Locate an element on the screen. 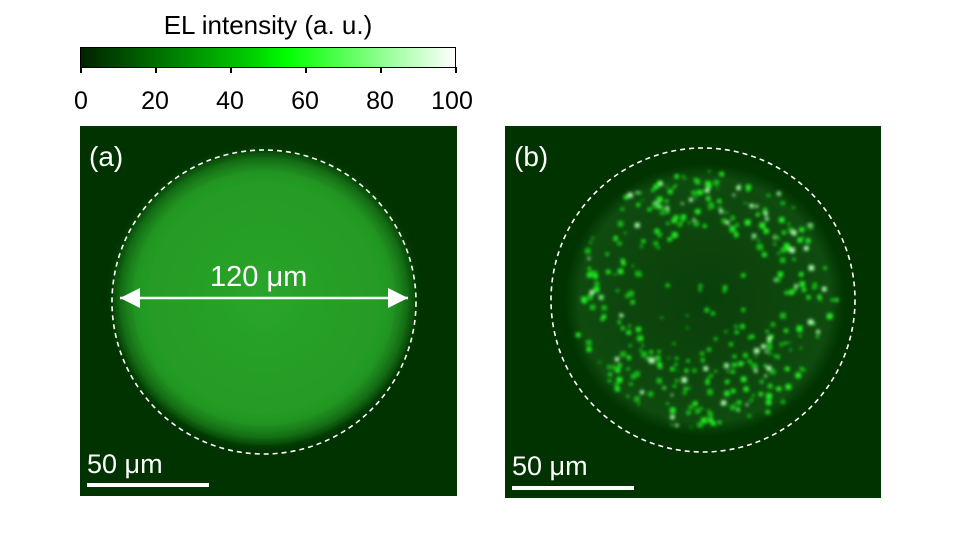  colorbar-tick-label: 80 is located at coordinates (380, 101).